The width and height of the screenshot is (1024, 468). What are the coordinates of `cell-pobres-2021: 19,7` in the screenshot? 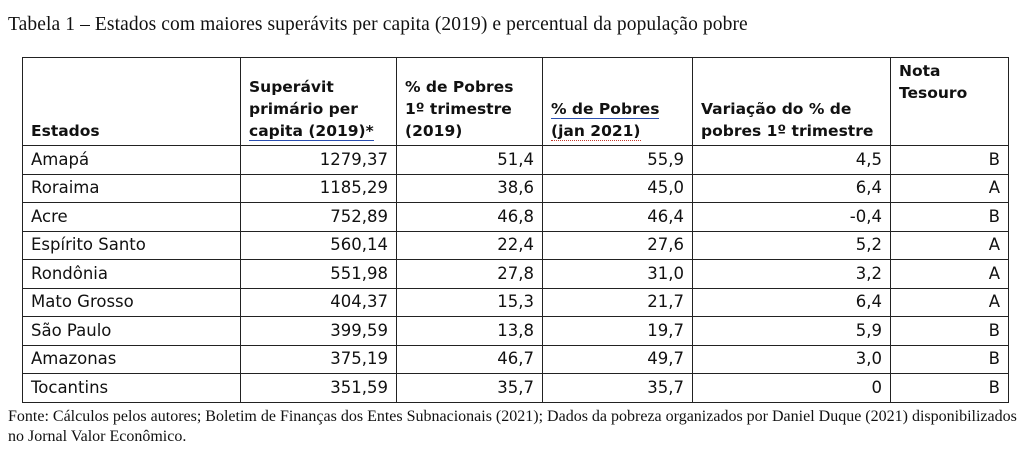 It's located at (617, 331).